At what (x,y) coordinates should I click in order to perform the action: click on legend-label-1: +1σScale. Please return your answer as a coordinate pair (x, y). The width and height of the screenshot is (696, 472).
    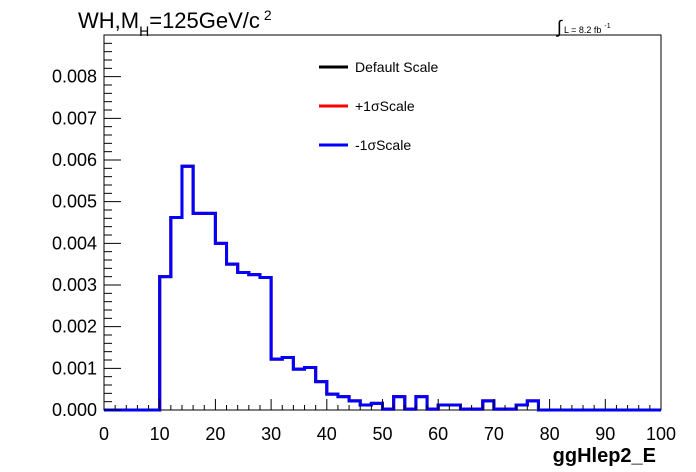
    Looking at the image, I should click on (385, 106).